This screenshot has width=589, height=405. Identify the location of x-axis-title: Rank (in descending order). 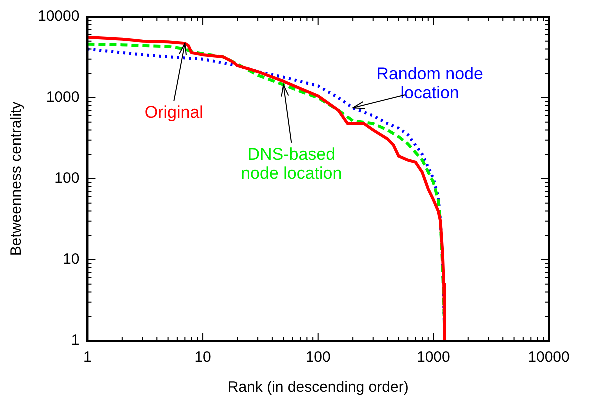
(318, 387).